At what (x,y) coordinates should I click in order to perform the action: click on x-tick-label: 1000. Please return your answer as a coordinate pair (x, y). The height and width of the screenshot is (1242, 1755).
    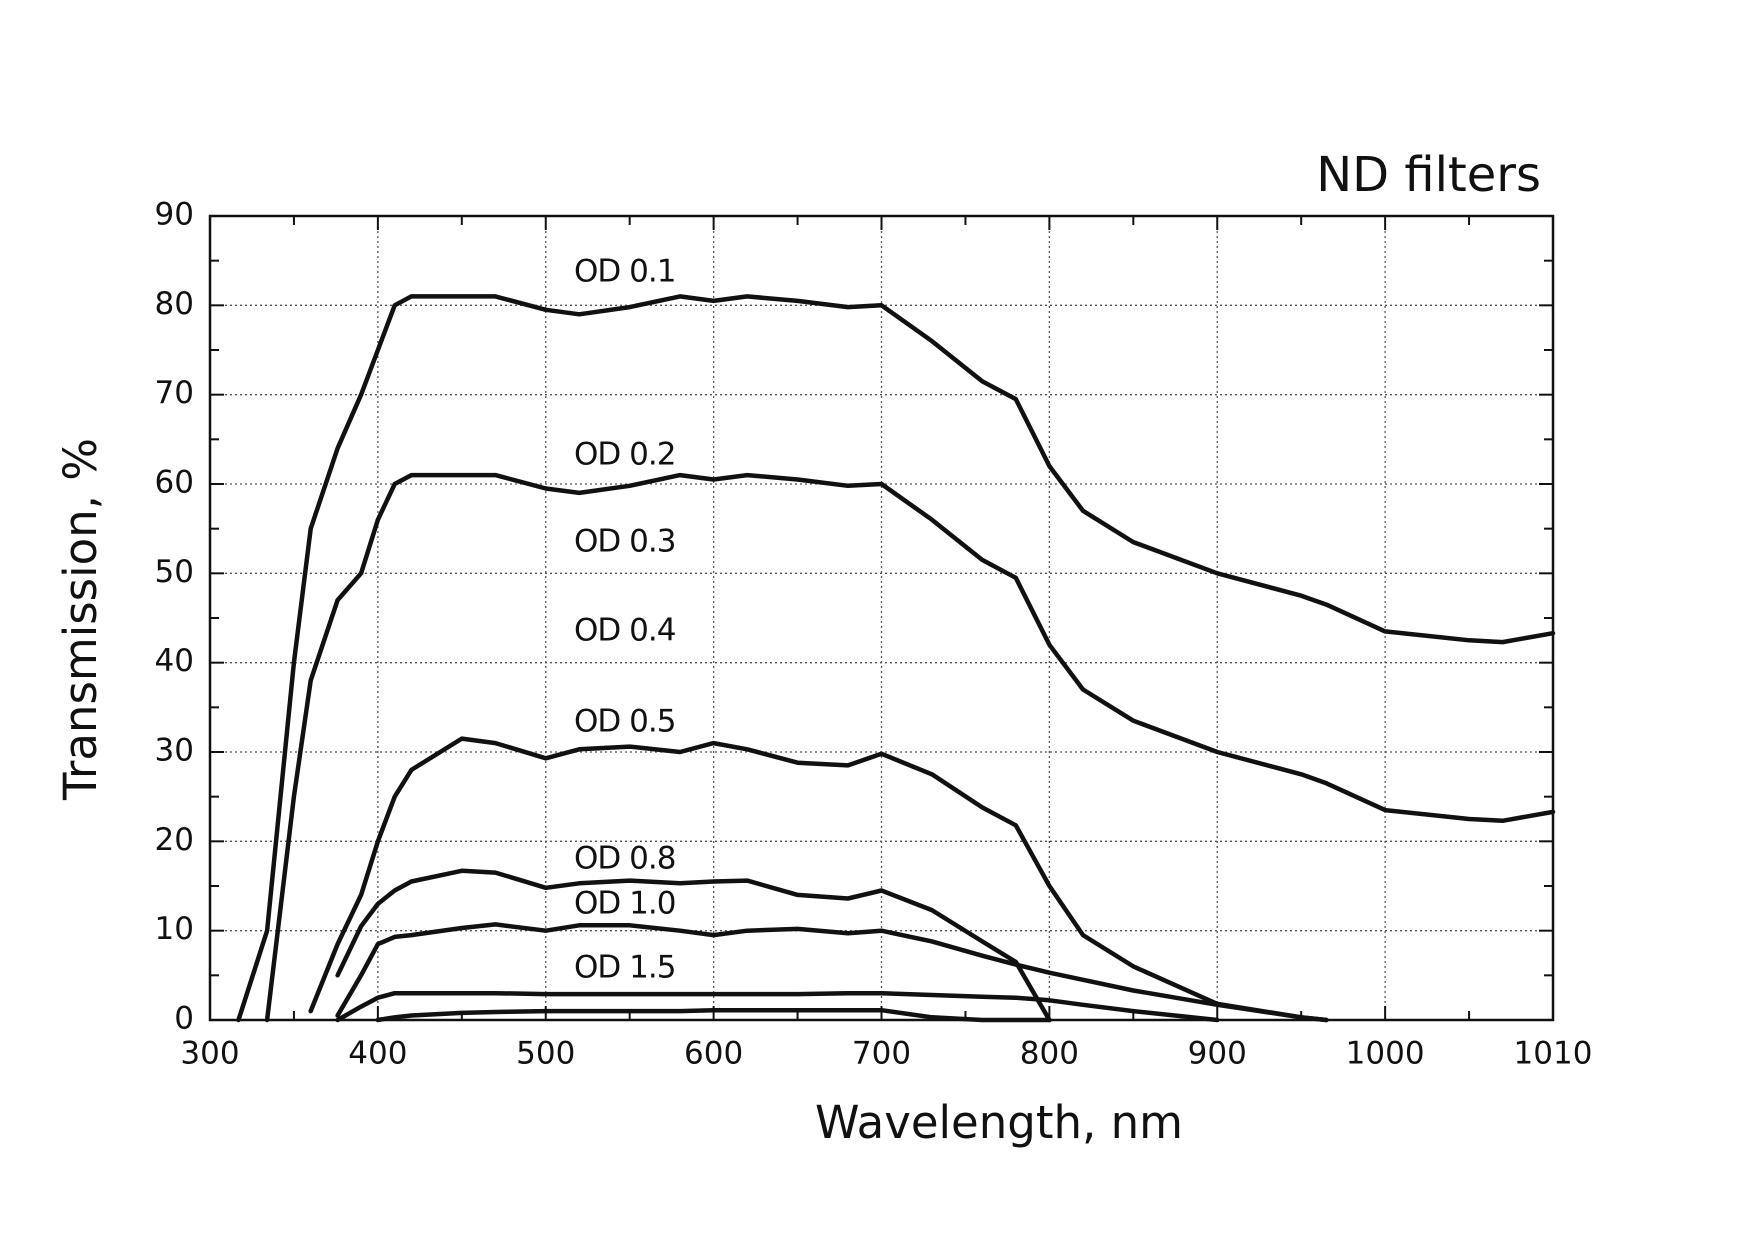
    Looking at the image, I should click on (1385, 1054).